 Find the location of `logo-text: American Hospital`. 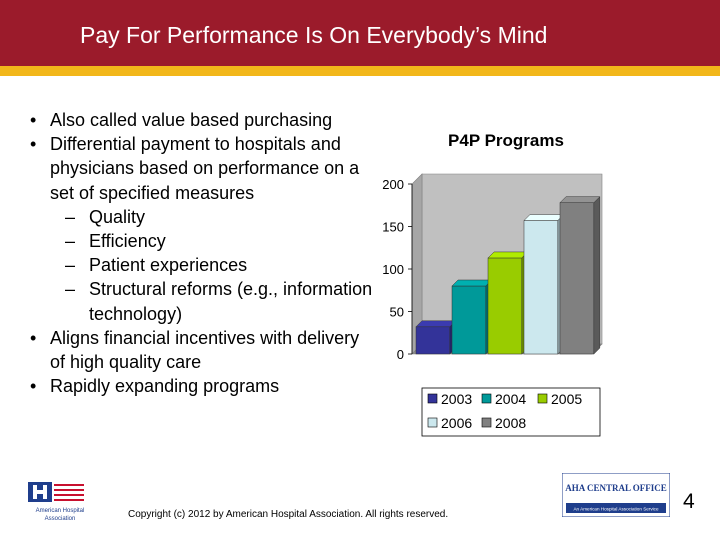

logo-text: American Hospital is located at coordinates (60, 511).